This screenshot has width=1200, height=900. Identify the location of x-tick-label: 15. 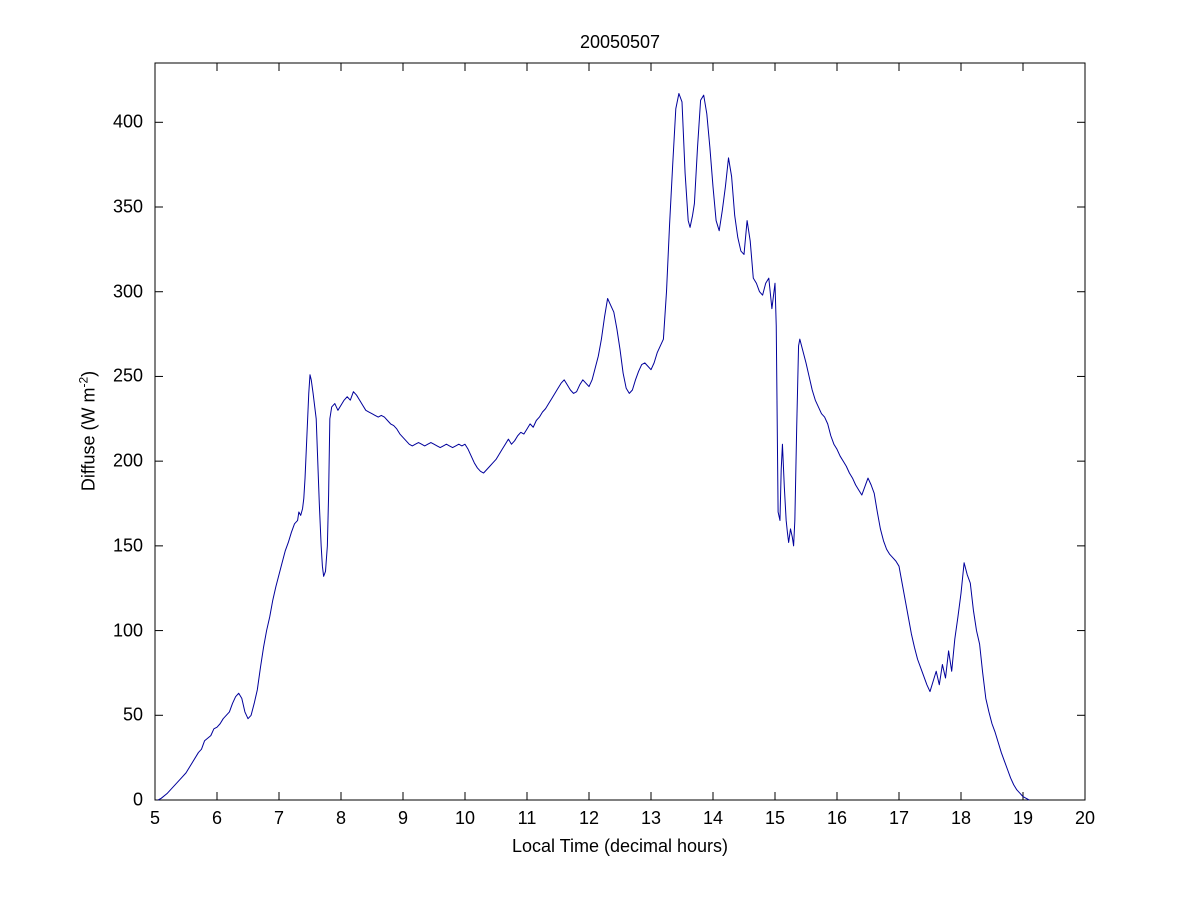
(775, 818).